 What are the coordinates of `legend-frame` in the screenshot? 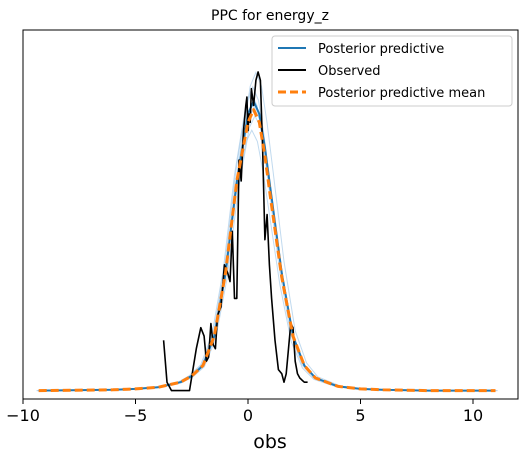 It's located at (392, 71).